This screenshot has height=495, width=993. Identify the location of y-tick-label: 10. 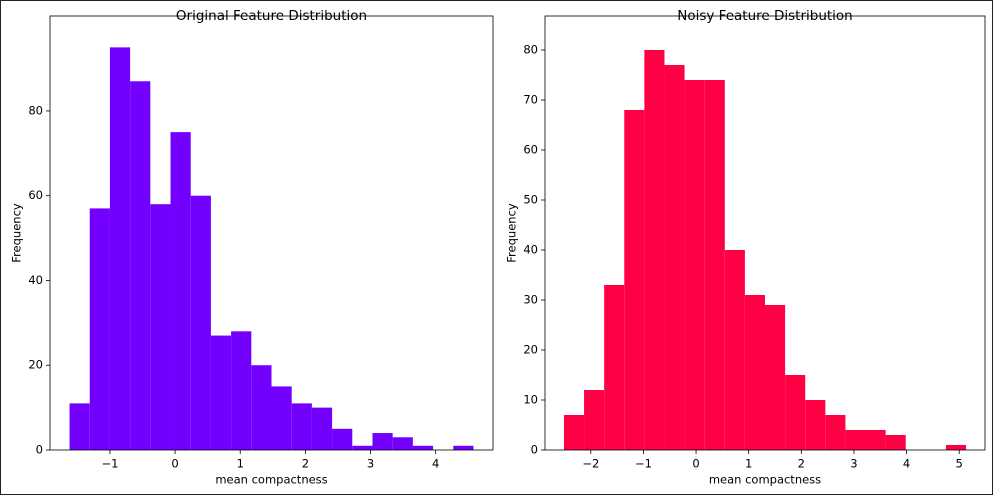
(530, 400).